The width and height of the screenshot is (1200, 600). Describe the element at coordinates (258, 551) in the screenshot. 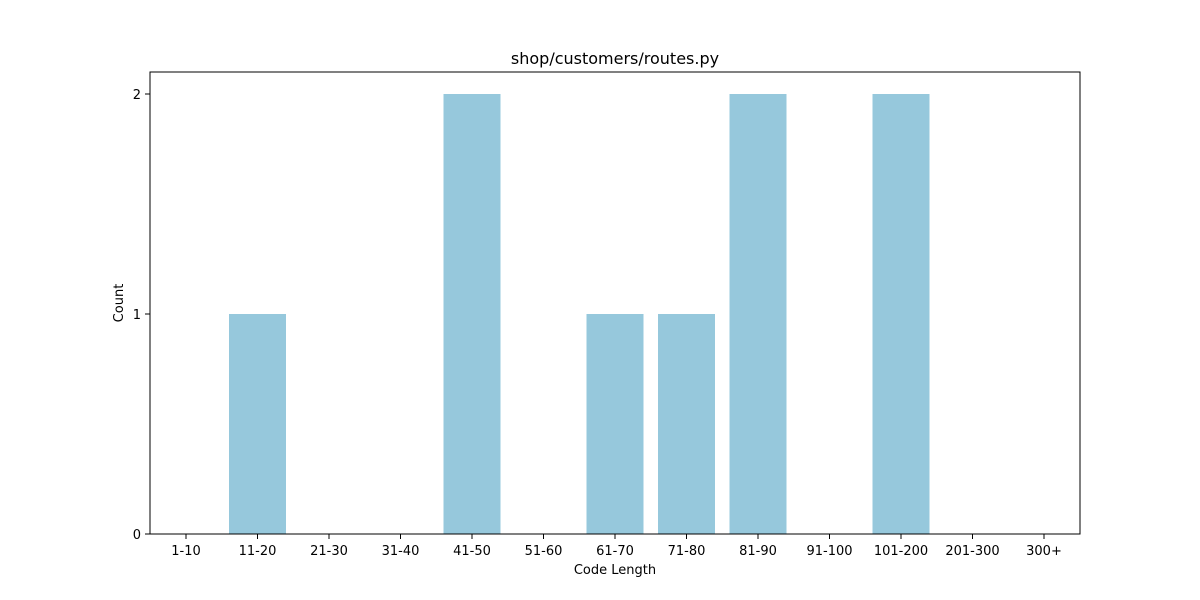

I see `x-tick-label: 11-20` at that location.